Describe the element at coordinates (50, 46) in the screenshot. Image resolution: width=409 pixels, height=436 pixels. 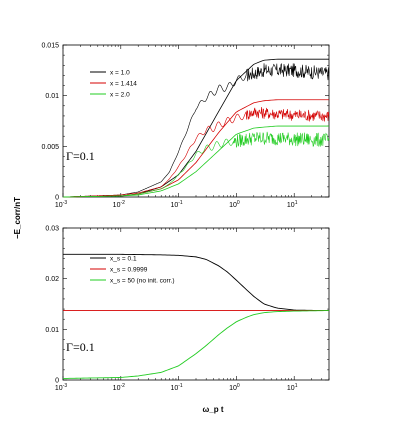
I see `y-tick-label: 0.015` at that location.